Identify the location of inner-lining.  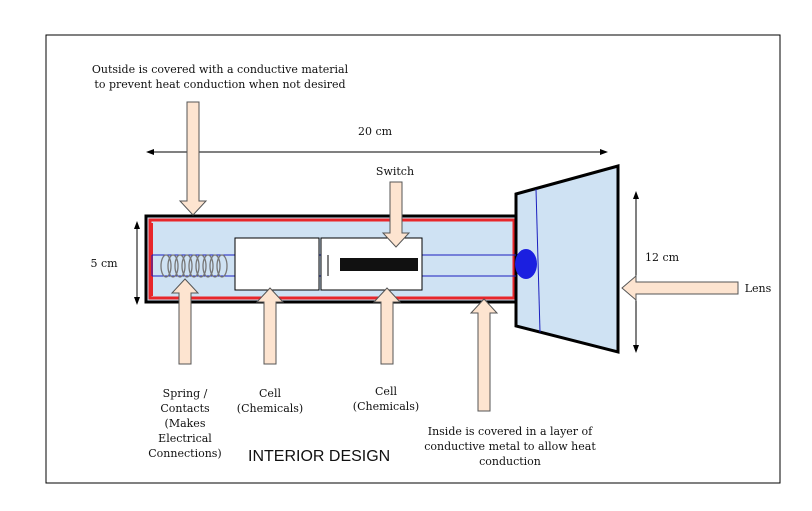
(332, 259).